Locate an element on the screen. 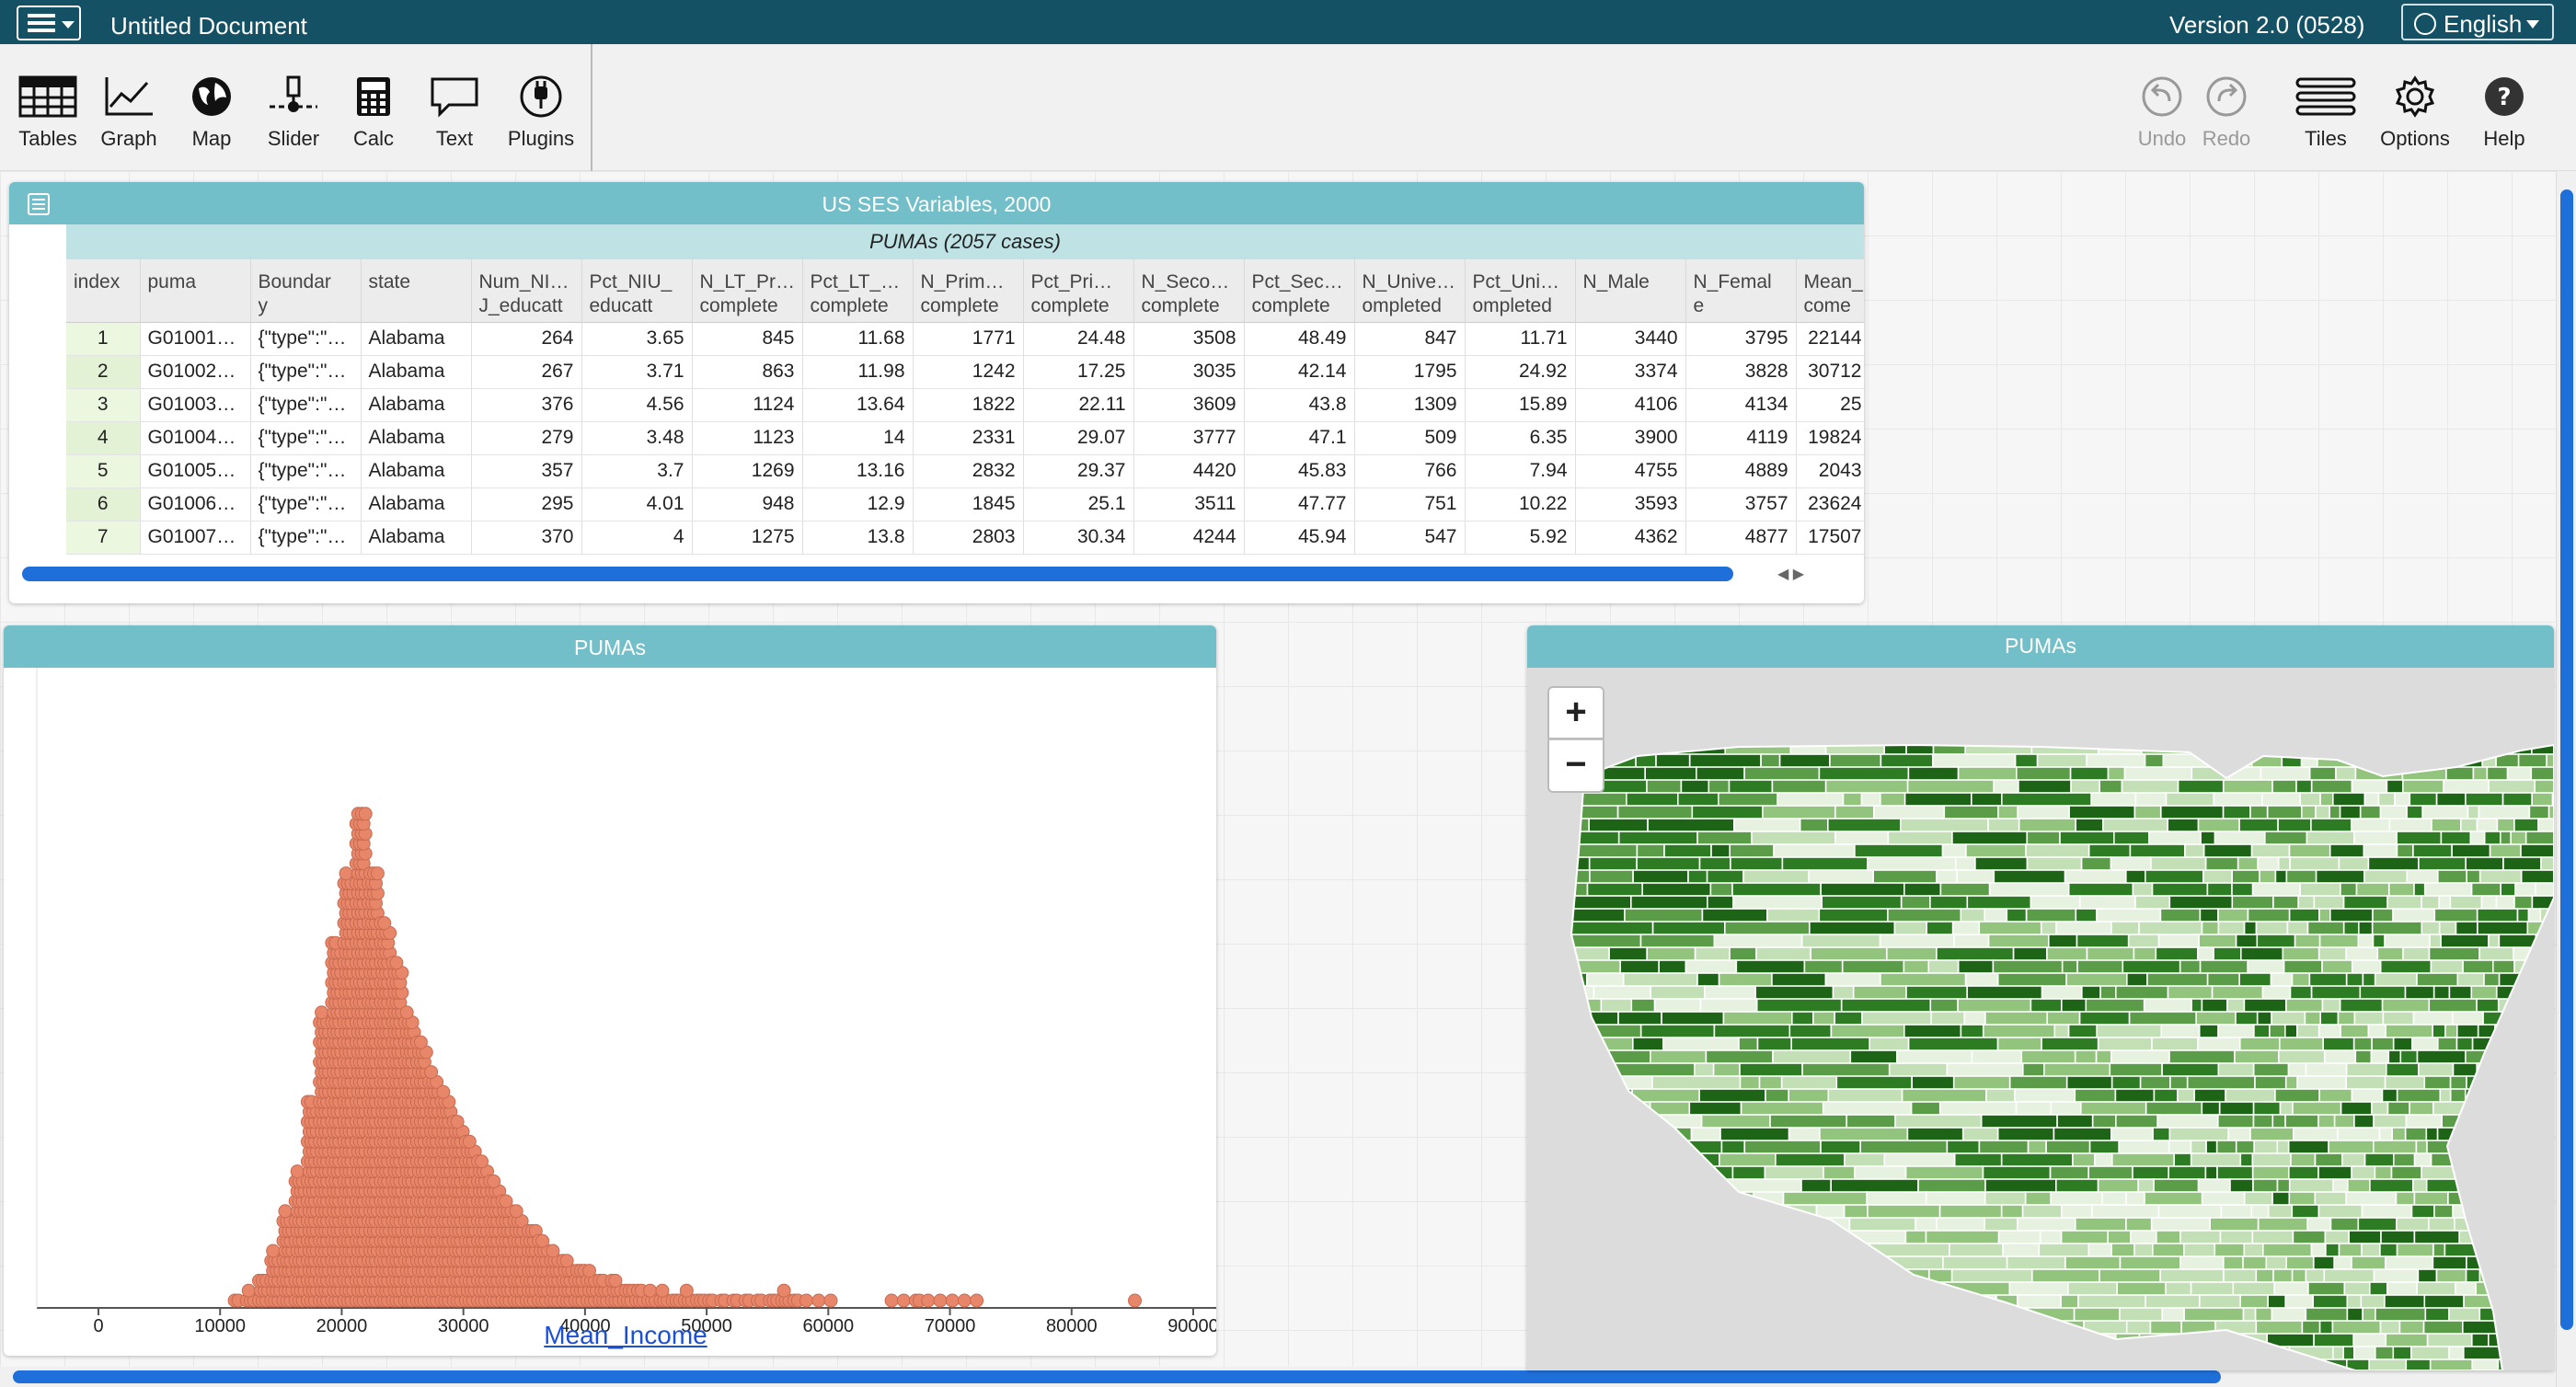 This screenshot has width=2576, height=1387. table-cell: 847 is located at coordinates (1410, 339).